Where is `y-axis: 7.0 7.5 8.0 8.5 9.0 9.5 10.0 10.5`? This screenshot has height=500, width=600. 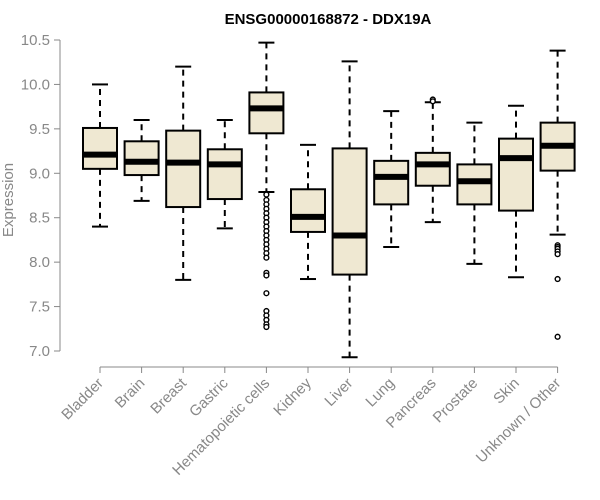 y-axis: 7.0 7.5 8.0 8.5 9.0 9.5 10.0 10.5 is located at coordinates (41, 196).